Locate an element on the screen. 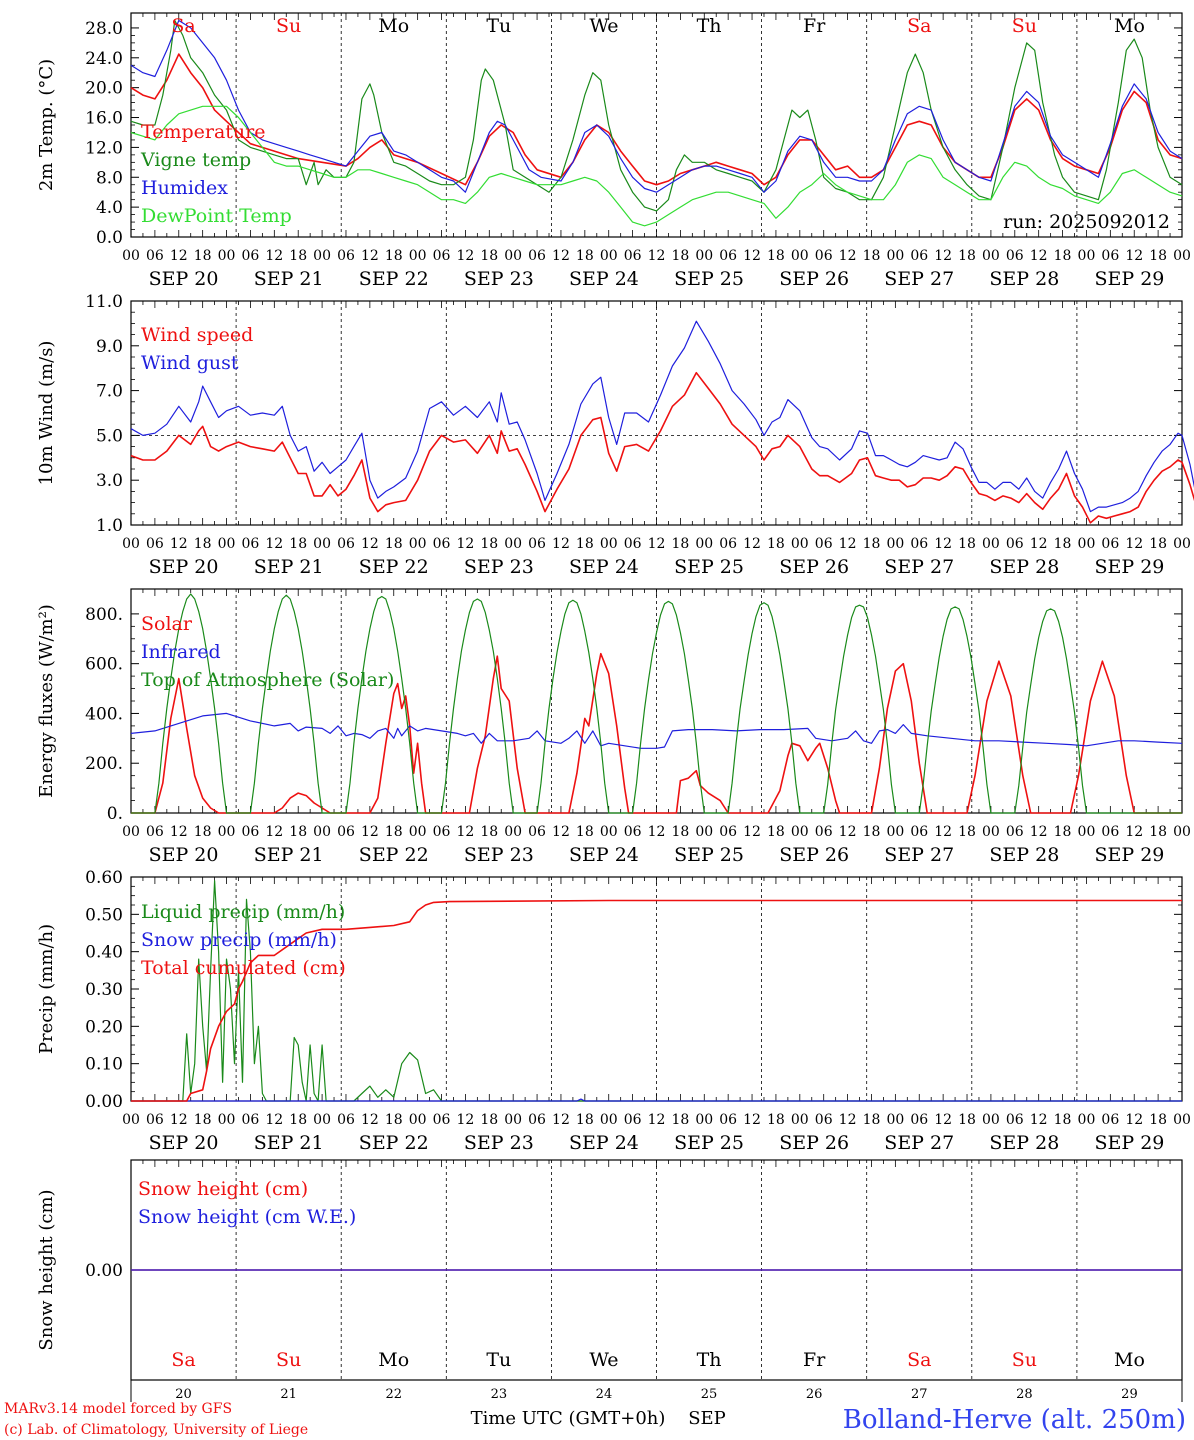  x-date-label: SEP 25 is located at coordinates (709, 279).